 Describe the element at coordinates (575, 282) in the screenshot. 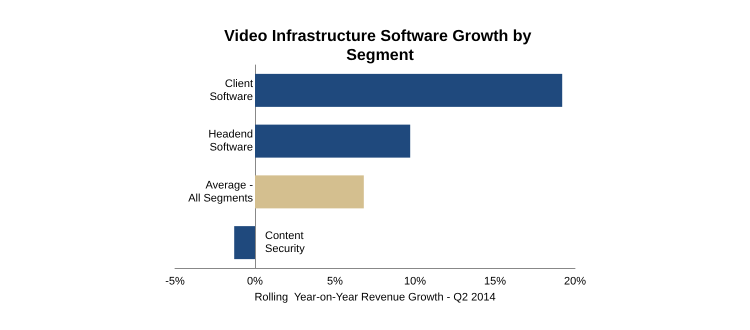

I see `x-tick-label: 20%` at that location.